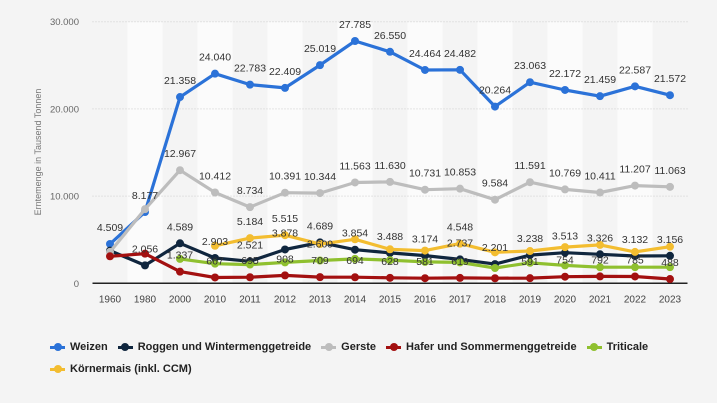  Describe the element at coordinates (79, 347) in the screenshot. I see `legend-item-weizen: Weizen` at that location.